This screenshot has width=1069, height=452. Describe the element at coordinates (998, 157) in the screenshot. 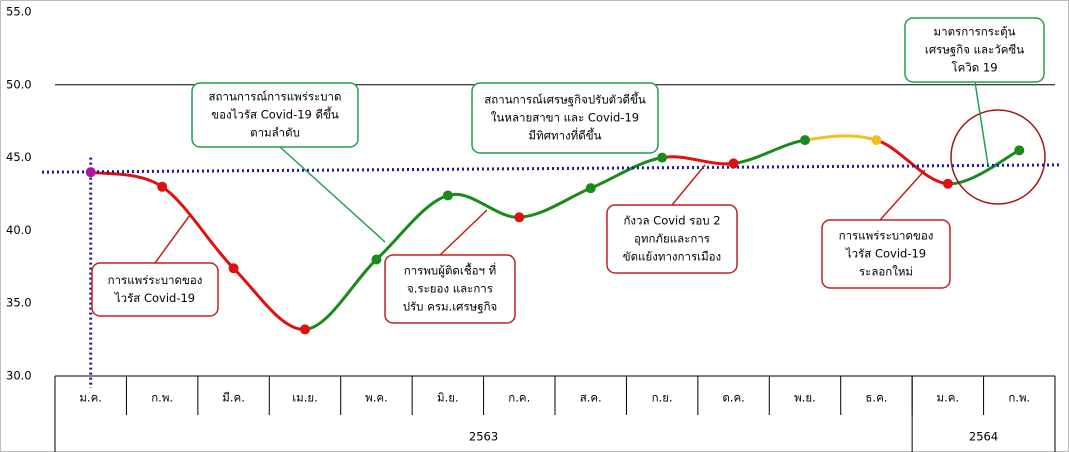

I see `highlight-circle` at that location.